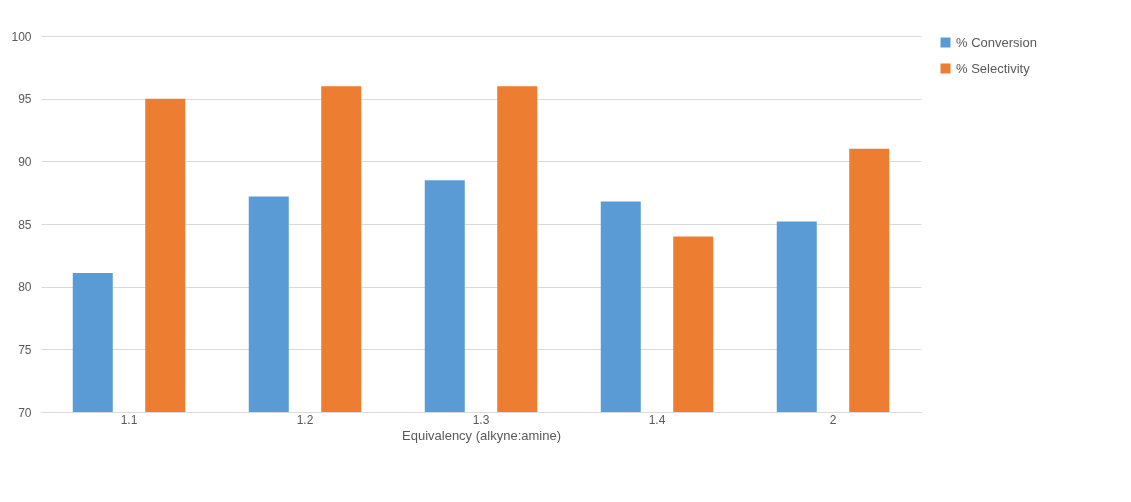 The width and height of the screenshot is (1131, 502). What do you see at coordinates (25, 99) in the screenshot?
I see `y-tick-label: 95` at bounding box center [25, 99].